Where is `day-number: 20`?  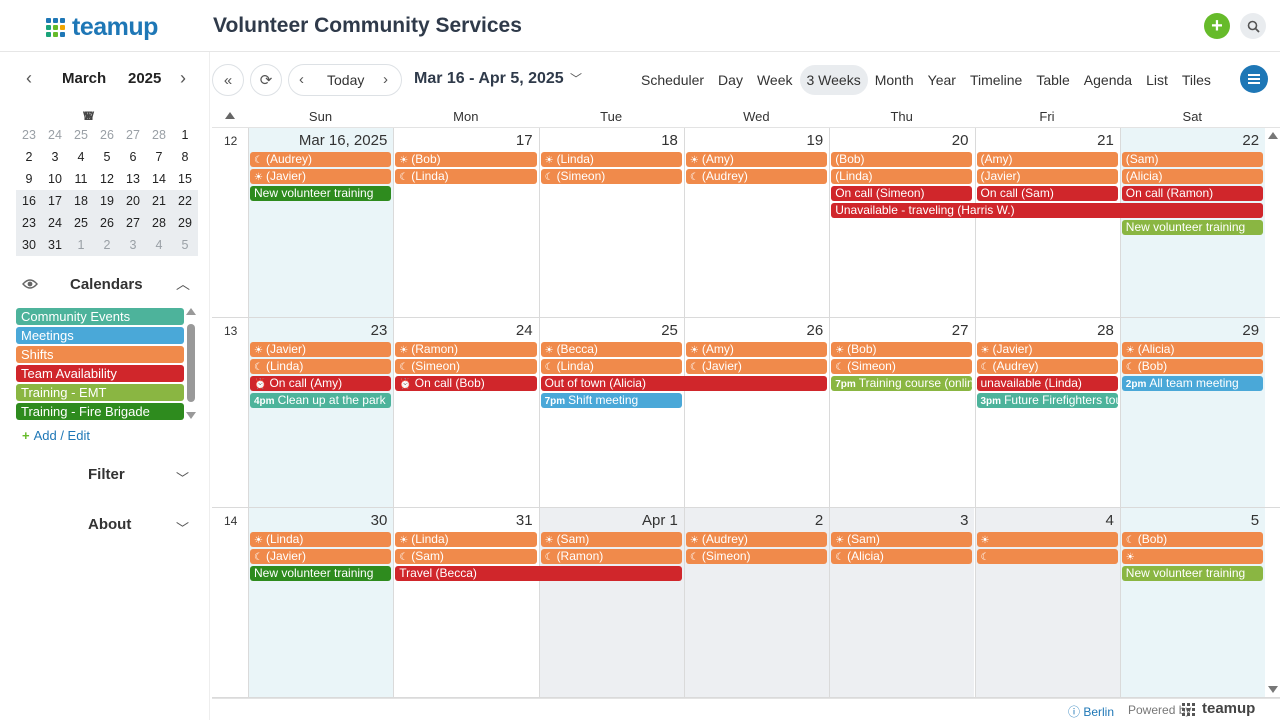
day-number: 20 is located at coordinates (960, 140).